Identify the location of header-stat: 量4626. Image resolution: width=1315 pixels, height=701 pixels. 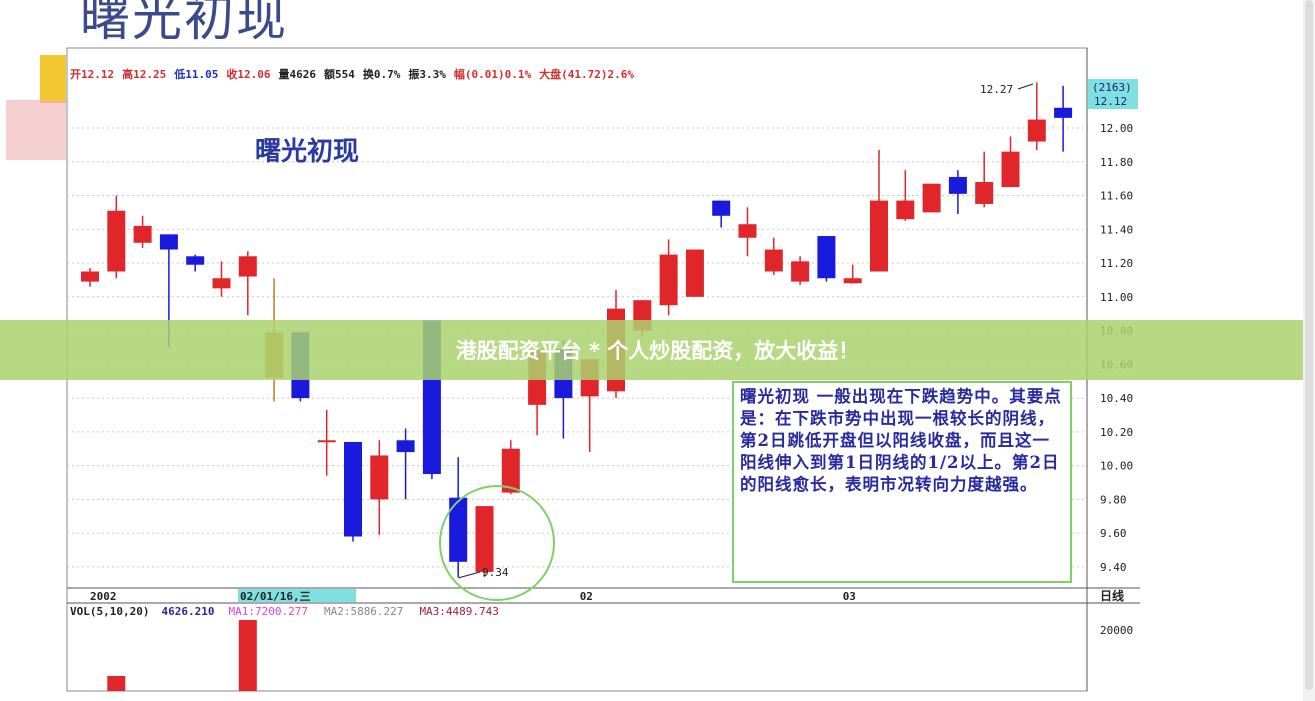
(298, 74).